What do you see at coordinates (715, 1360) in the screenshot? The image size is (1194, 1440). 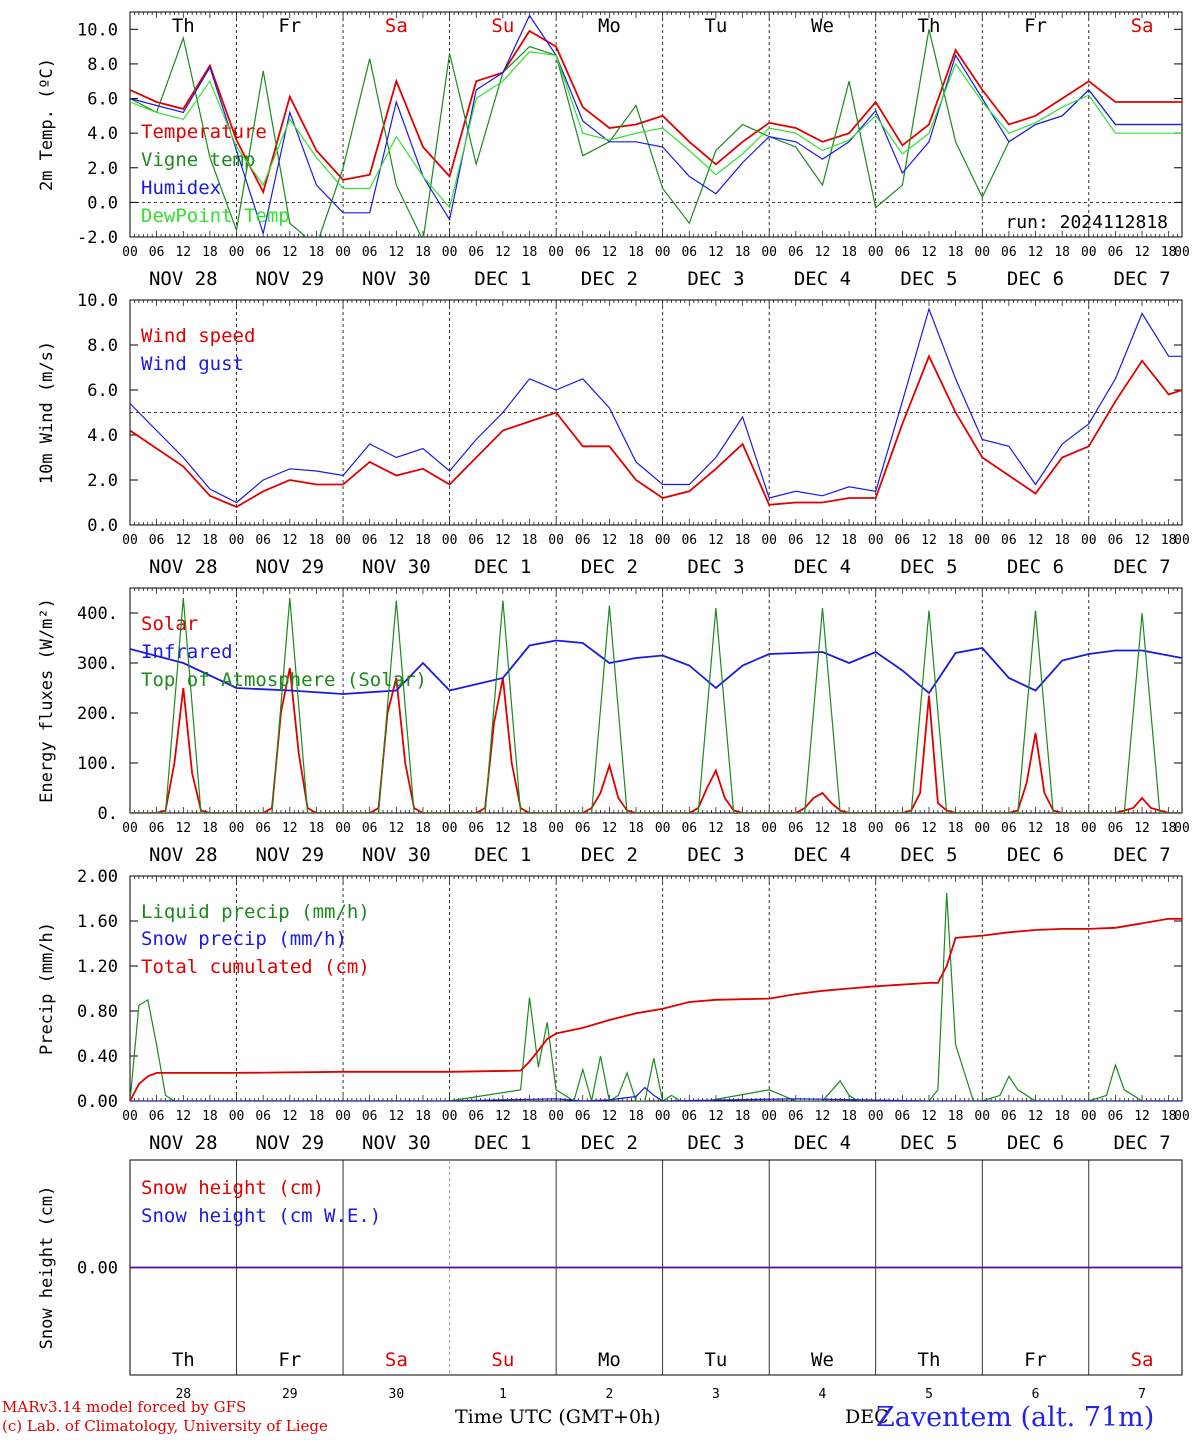 I see `weekday-label: Tu` at bounding box center [715, 1360].